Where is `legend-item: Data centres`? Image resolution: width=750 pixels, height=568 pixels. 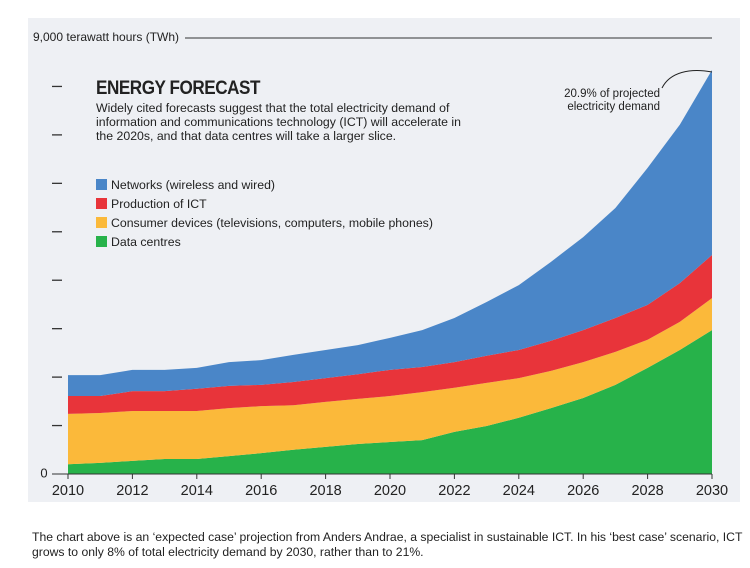 legend-item: Data centres is located at coordinates (264, 241).